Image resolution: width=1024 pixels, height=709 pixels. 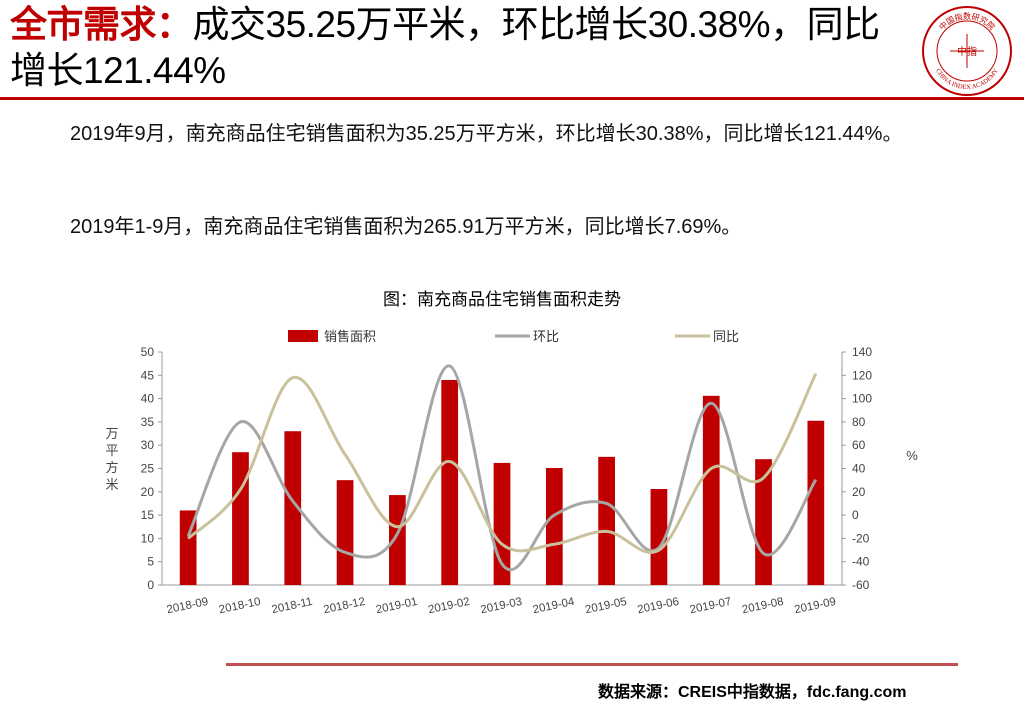 I want to click on left-tick-label: 30, so click(x=148, y=445).